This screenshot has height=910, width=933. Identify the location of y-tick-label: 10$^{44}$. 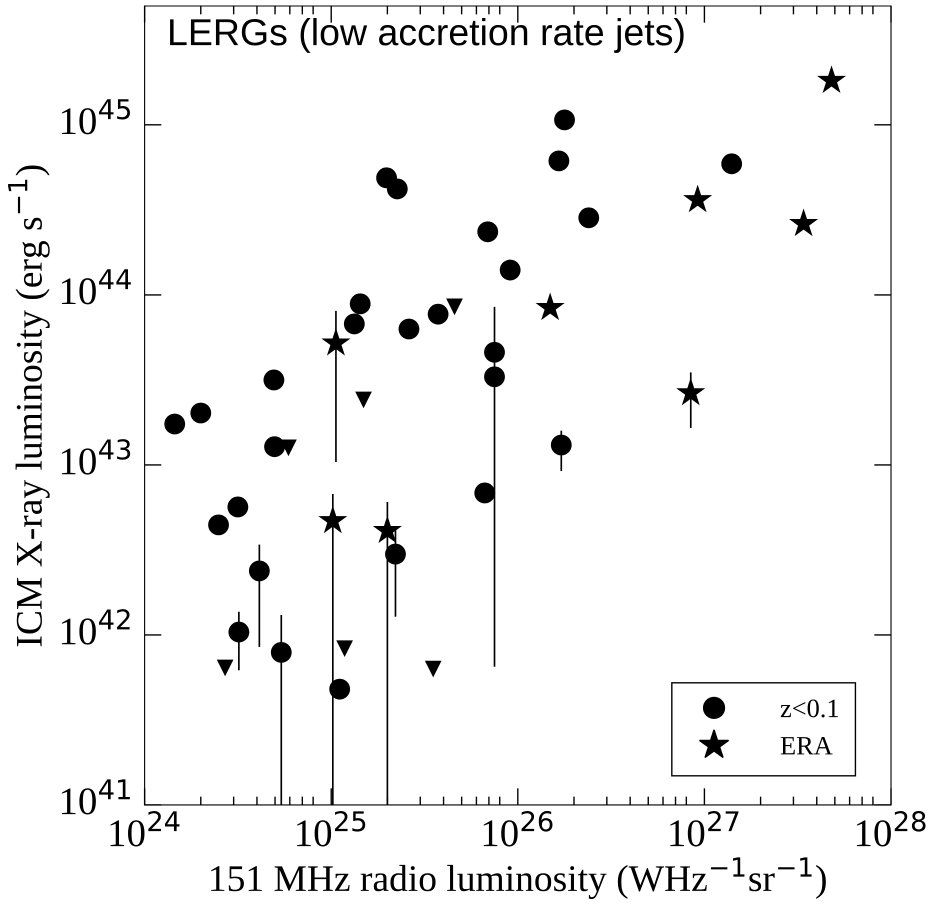
(96, 286).